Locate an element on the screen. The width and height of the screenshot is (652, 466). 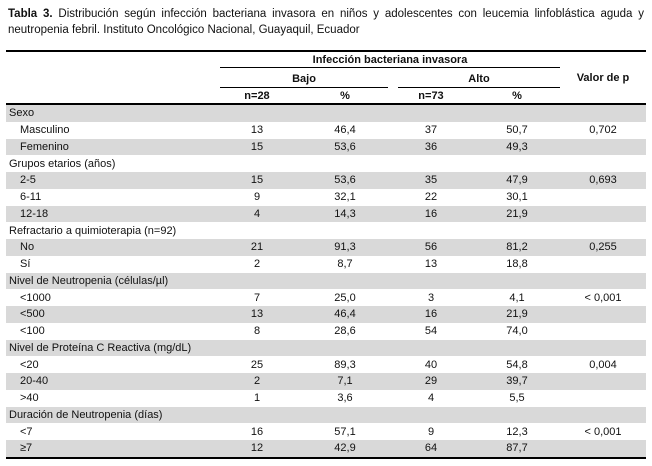
table-row: 6-11 9 32,1 22 30,1 is located at coordinates (326, 197).